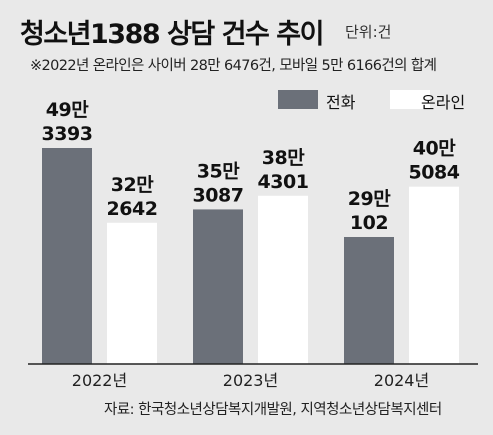 This screenshot has height=435, width=493. I want to click on unit-label: 단위:건, so click(368, 32).